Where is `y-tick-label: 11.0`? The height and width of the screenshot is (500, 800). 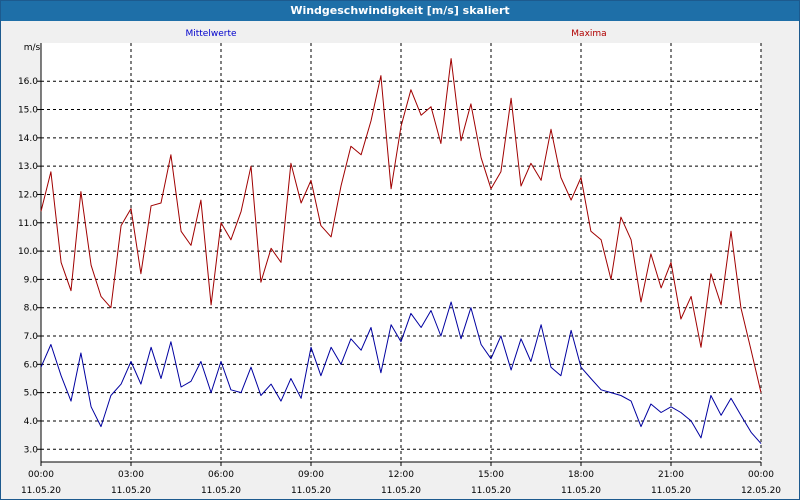 y-tick-label: 11.0 is located at coordinates (28, 224).